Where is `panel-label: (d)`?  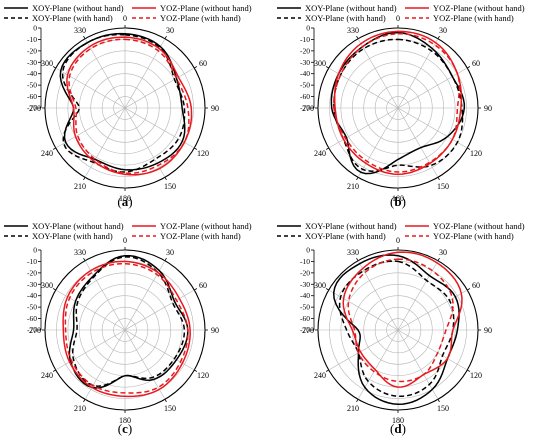
panel-label: (d) is located at coordinates (398, 428).